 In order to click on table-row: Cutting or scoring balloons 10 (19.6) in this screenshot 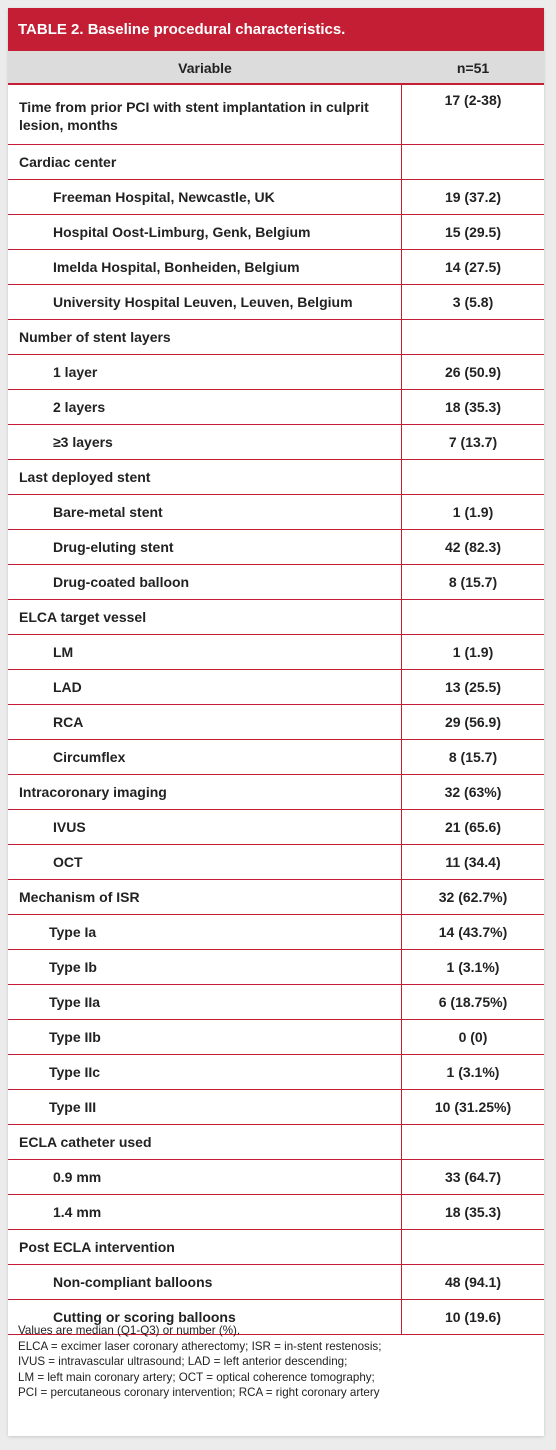, I will do `click(276, 1317)`.